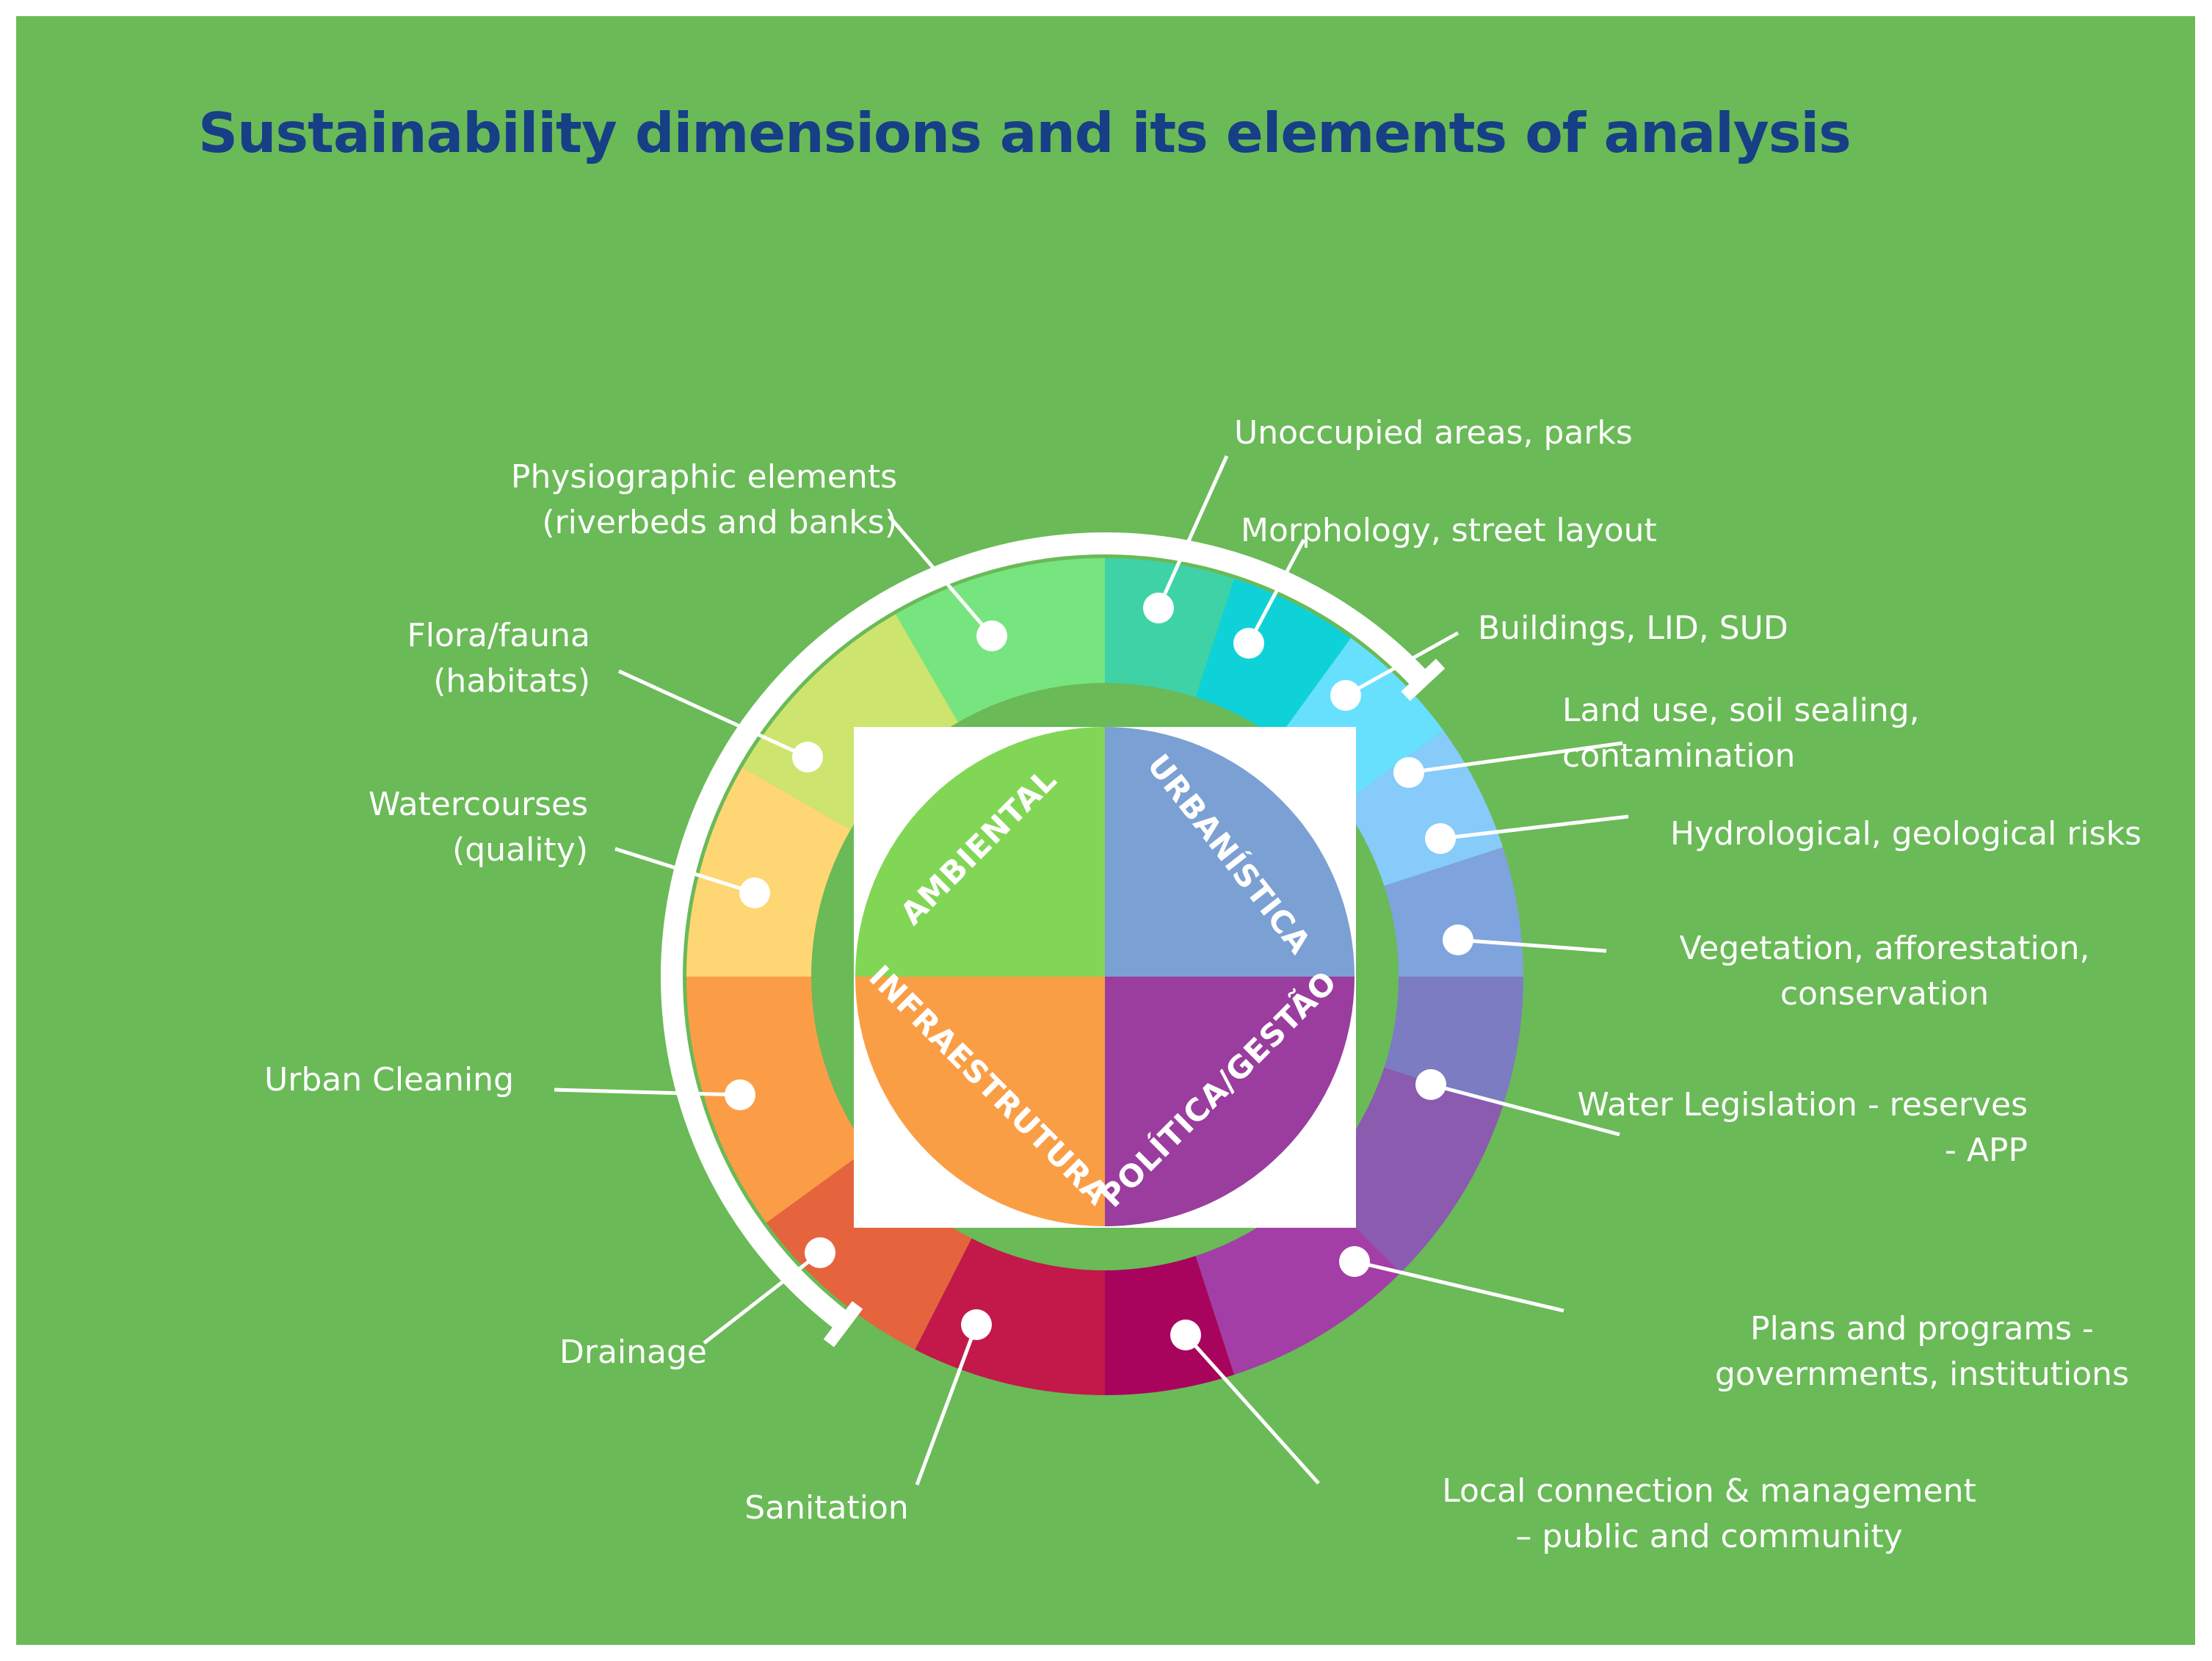  Describe the element at coordinates (719, 522) in the screenshot. I see `element-label-physiographic-elements-riverbeds-and-banks-line-2: (riverbeds and banks)` at that location.